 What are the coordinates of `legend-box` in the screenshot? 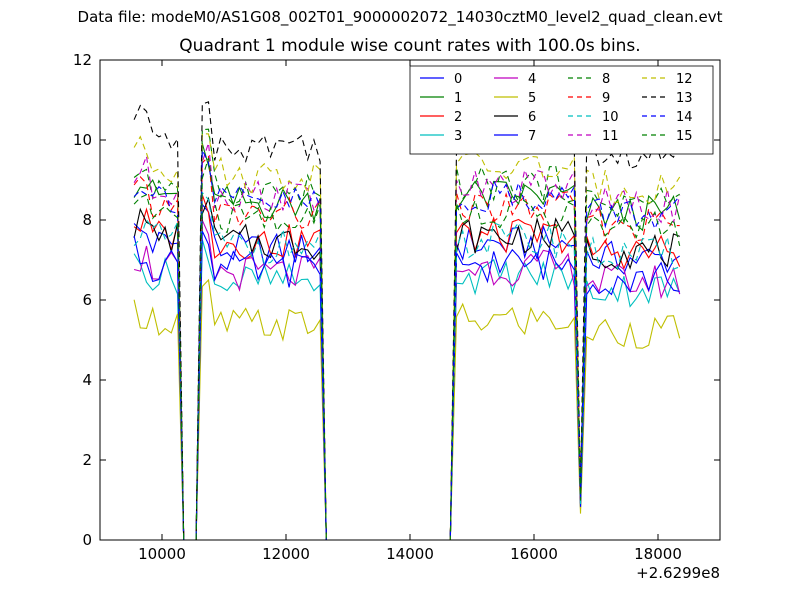 It's located at (561, 110).